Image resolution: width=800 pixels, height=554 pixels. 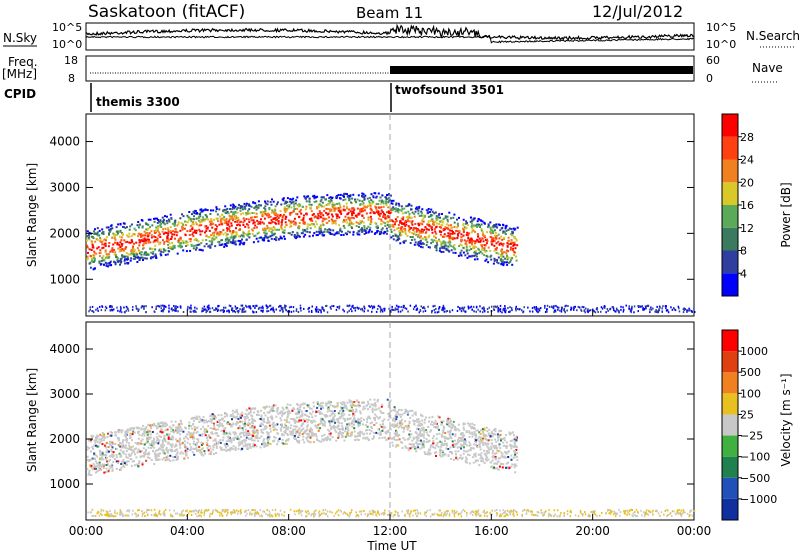 I want to click on noise-right-label: N.Search, so click(x=773, y=36).